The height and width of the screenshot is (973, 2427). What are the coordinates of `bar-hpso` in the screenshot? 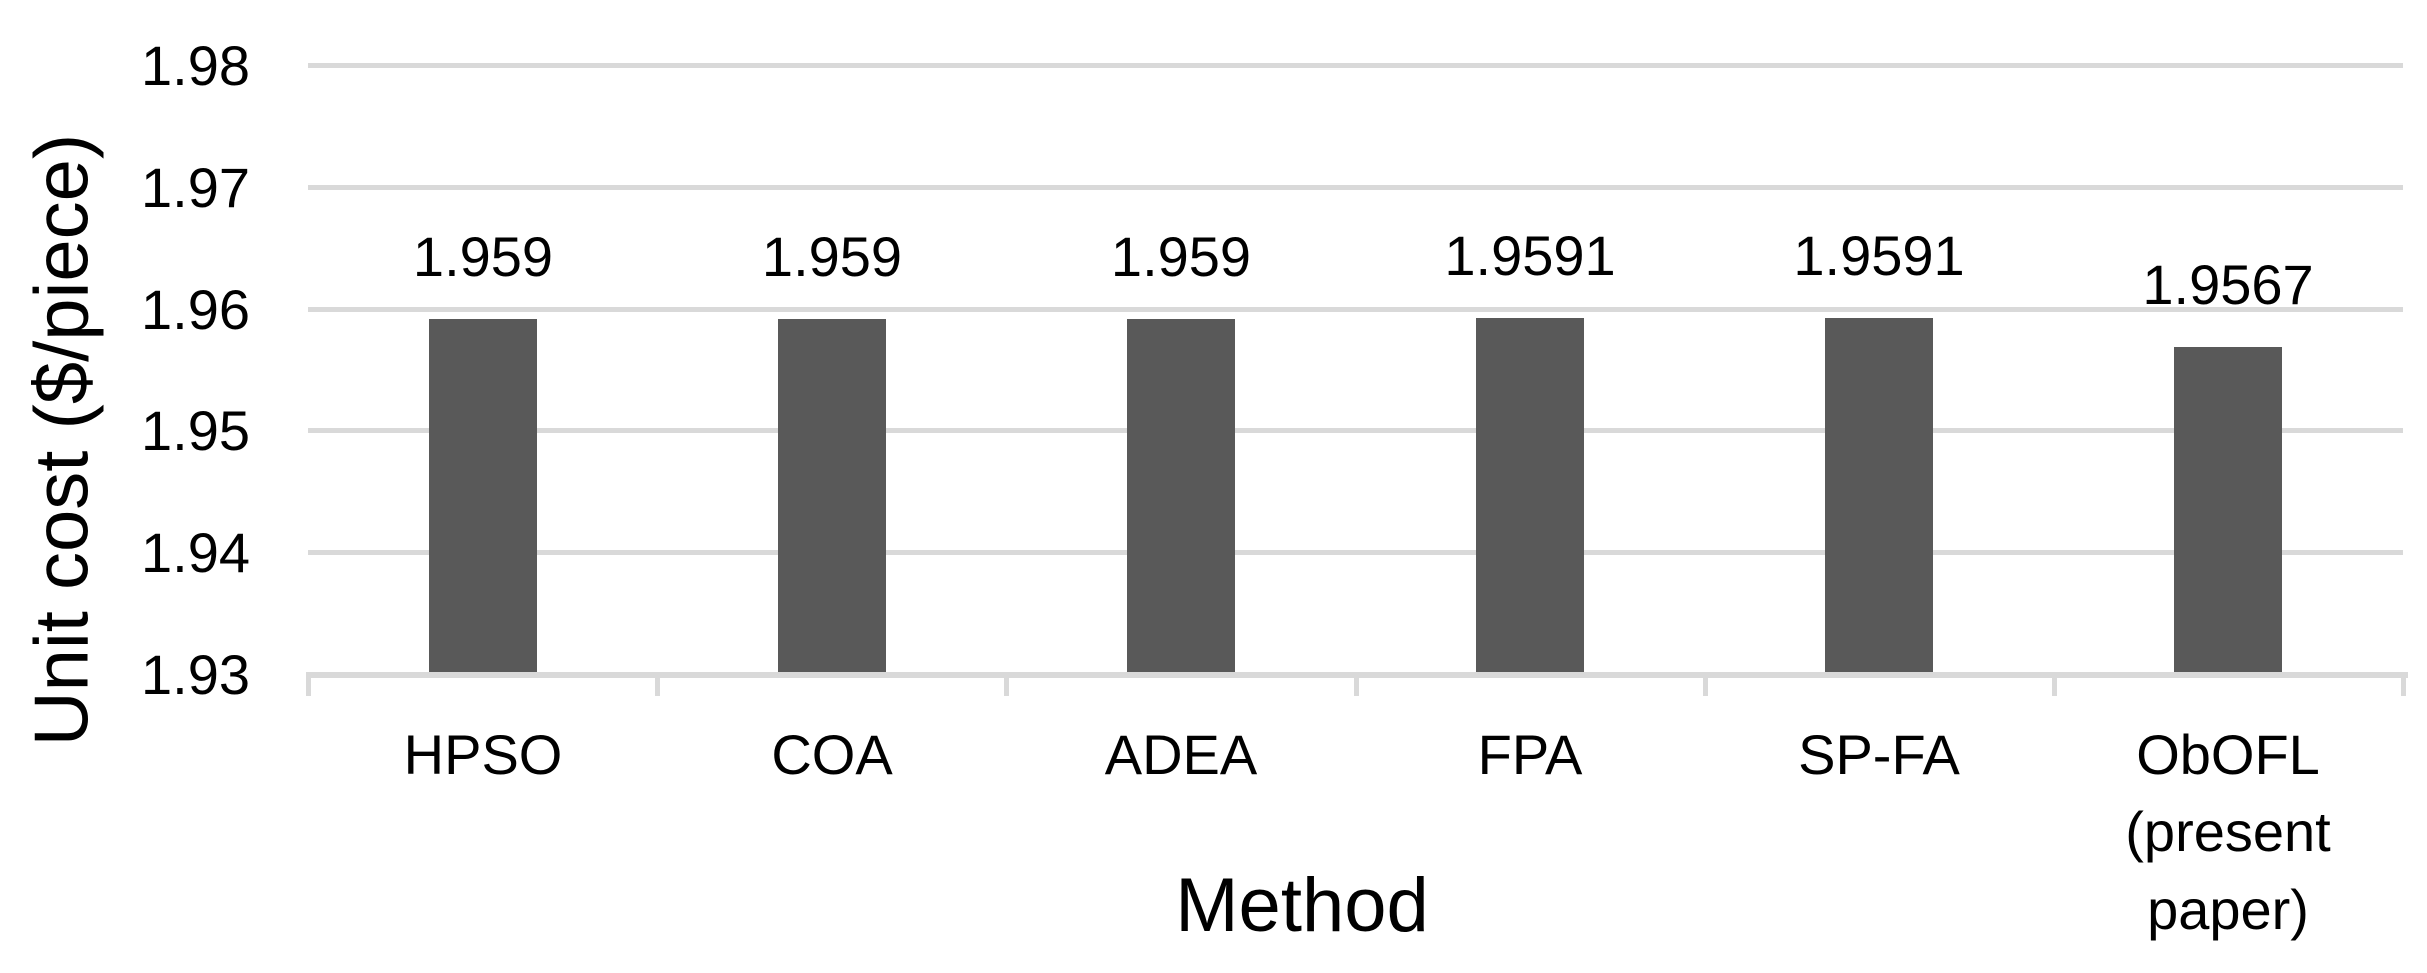 It's located at (483, 495).